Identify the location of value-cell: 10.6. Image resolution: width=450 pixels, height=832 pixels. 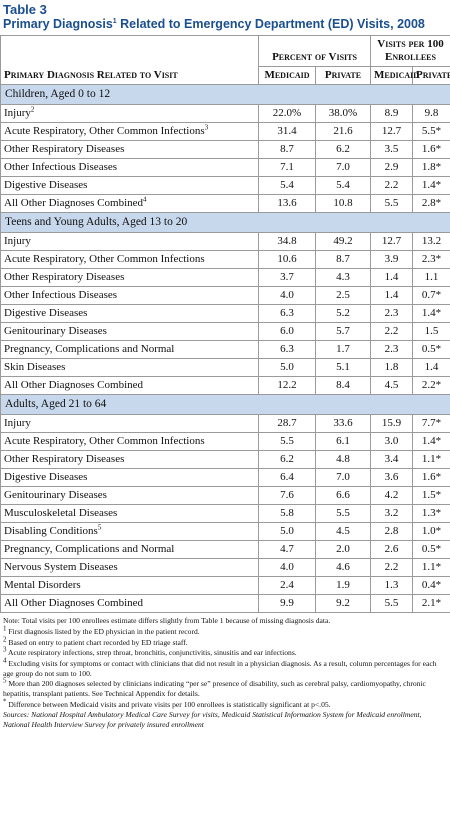
(287, 259).